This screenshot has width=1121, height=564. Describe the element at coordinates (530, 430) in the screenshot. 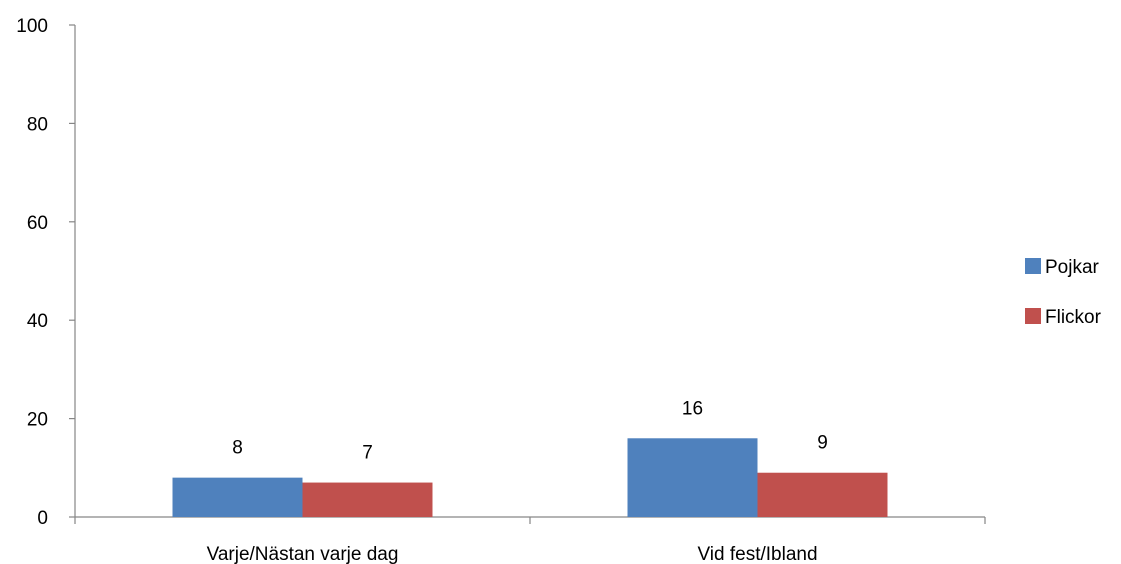

I see `data-labels: 8 7 16 9` at that location.